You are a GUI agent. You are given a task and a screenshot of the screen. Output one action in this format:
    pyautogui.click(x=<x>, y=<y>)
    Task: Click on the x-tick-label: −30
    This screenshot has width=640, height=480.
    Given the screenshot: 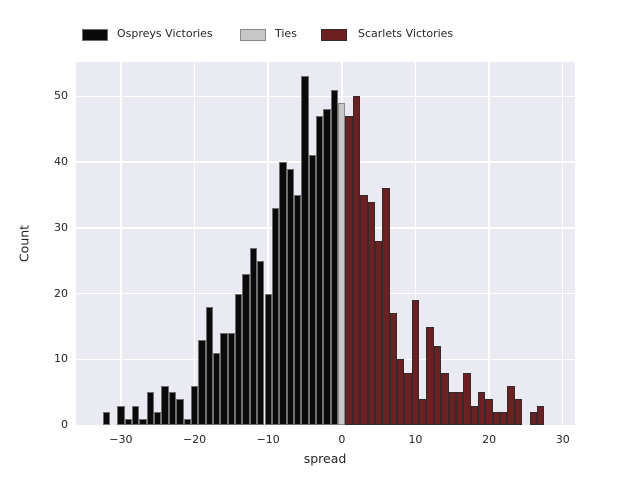 What is the action you would take?
    pyautogui.click(x=121, y=439)
    